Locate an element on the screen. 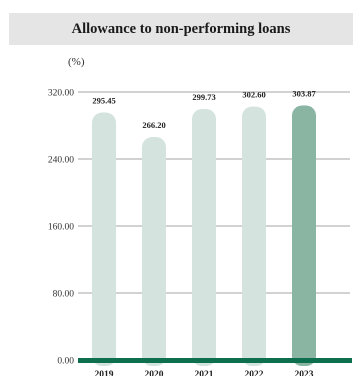 The height and width of the screenshot is (376, 362). data-label: 266.20 is located at coordinates (153, 125).